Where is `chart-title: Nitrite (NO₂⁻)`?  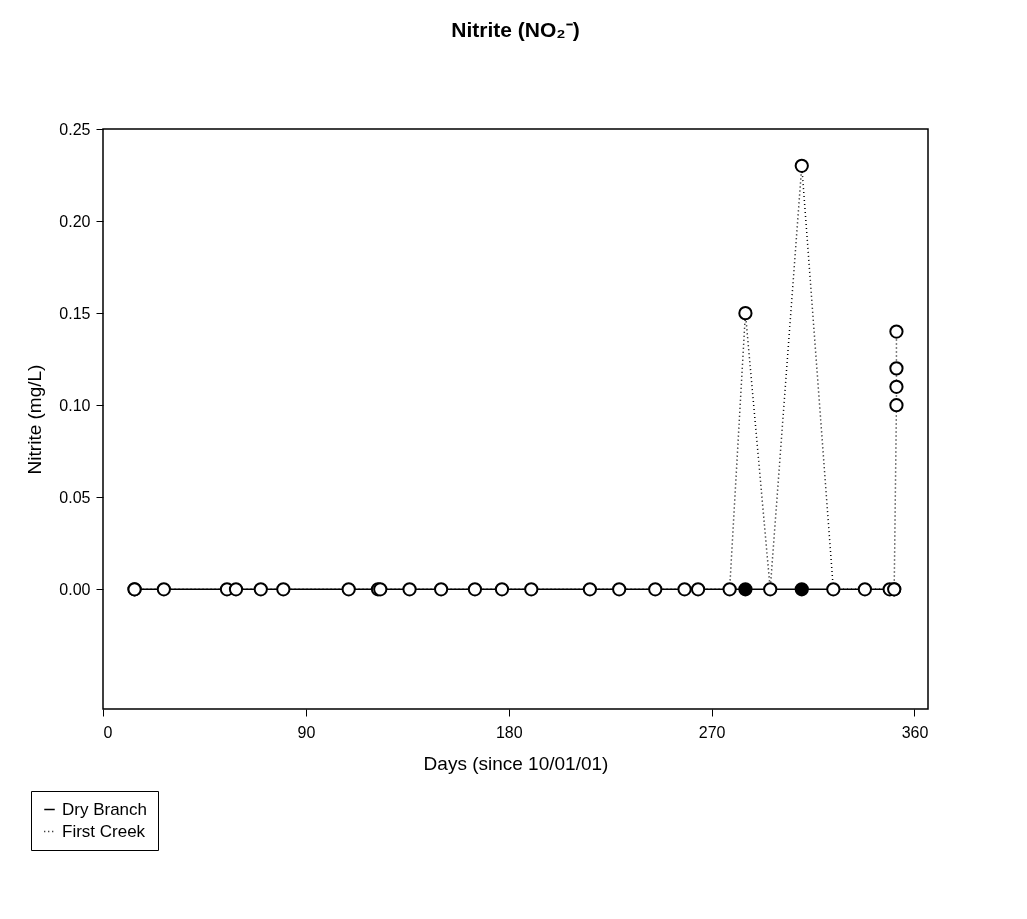
chart-title: Nitrite (NO₂⁻) is located at coordinates (515, 29).